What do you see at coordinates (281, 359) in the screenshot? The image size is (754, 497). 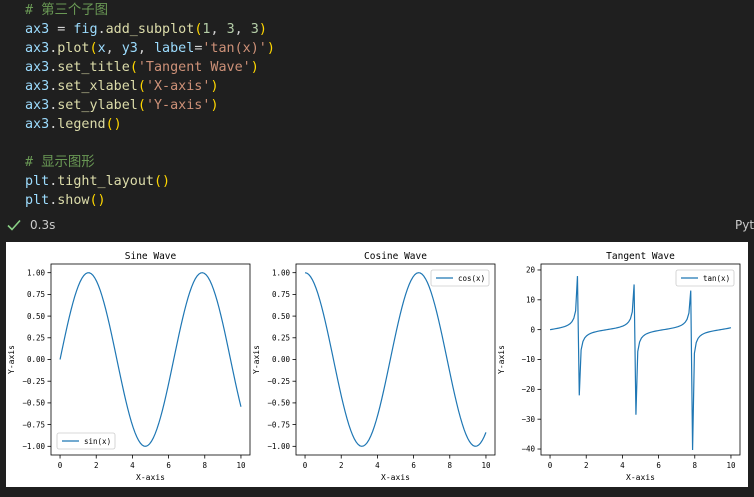 I see `y-tick-label: 0.00` at bounding box center [281, 359].